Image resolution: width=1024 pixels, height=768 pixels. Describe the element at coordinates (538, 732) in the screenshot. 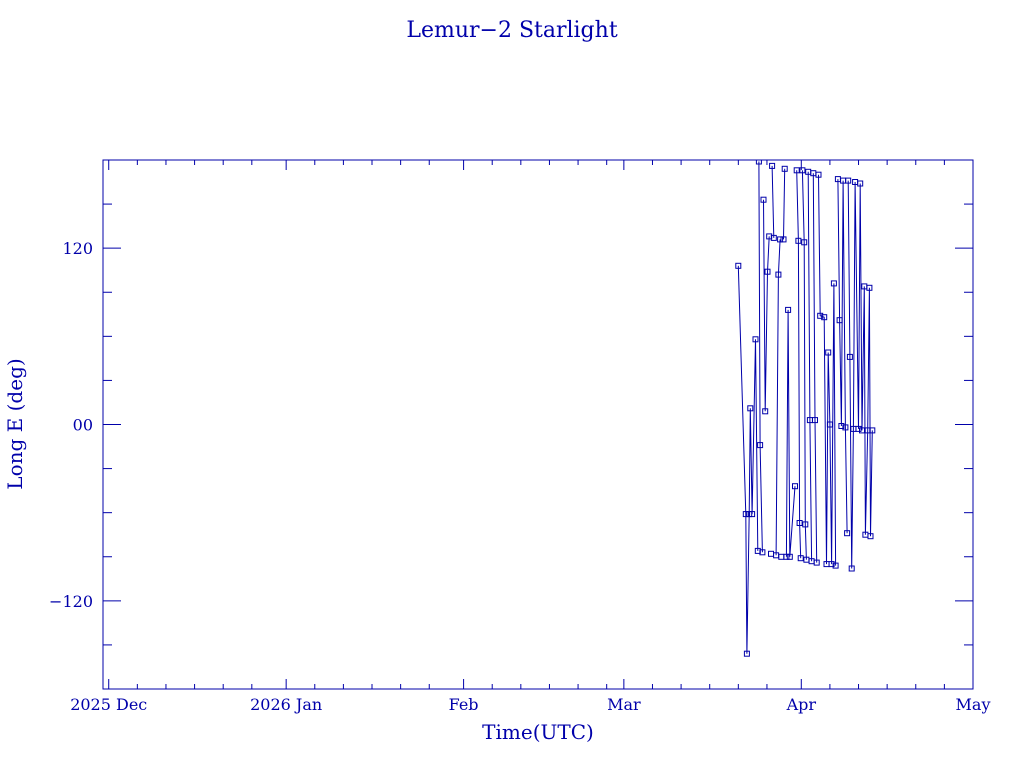

I see `x-axis-label: Time(UTC)` at that location.